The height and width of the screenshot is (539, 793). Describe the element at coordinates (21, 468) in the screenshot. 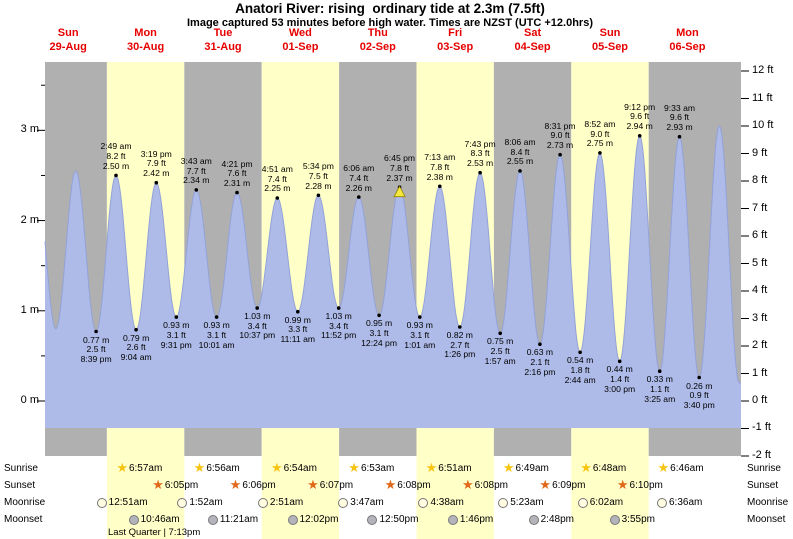

I see `sunrise-row-label-left: Sunrise` at that location.